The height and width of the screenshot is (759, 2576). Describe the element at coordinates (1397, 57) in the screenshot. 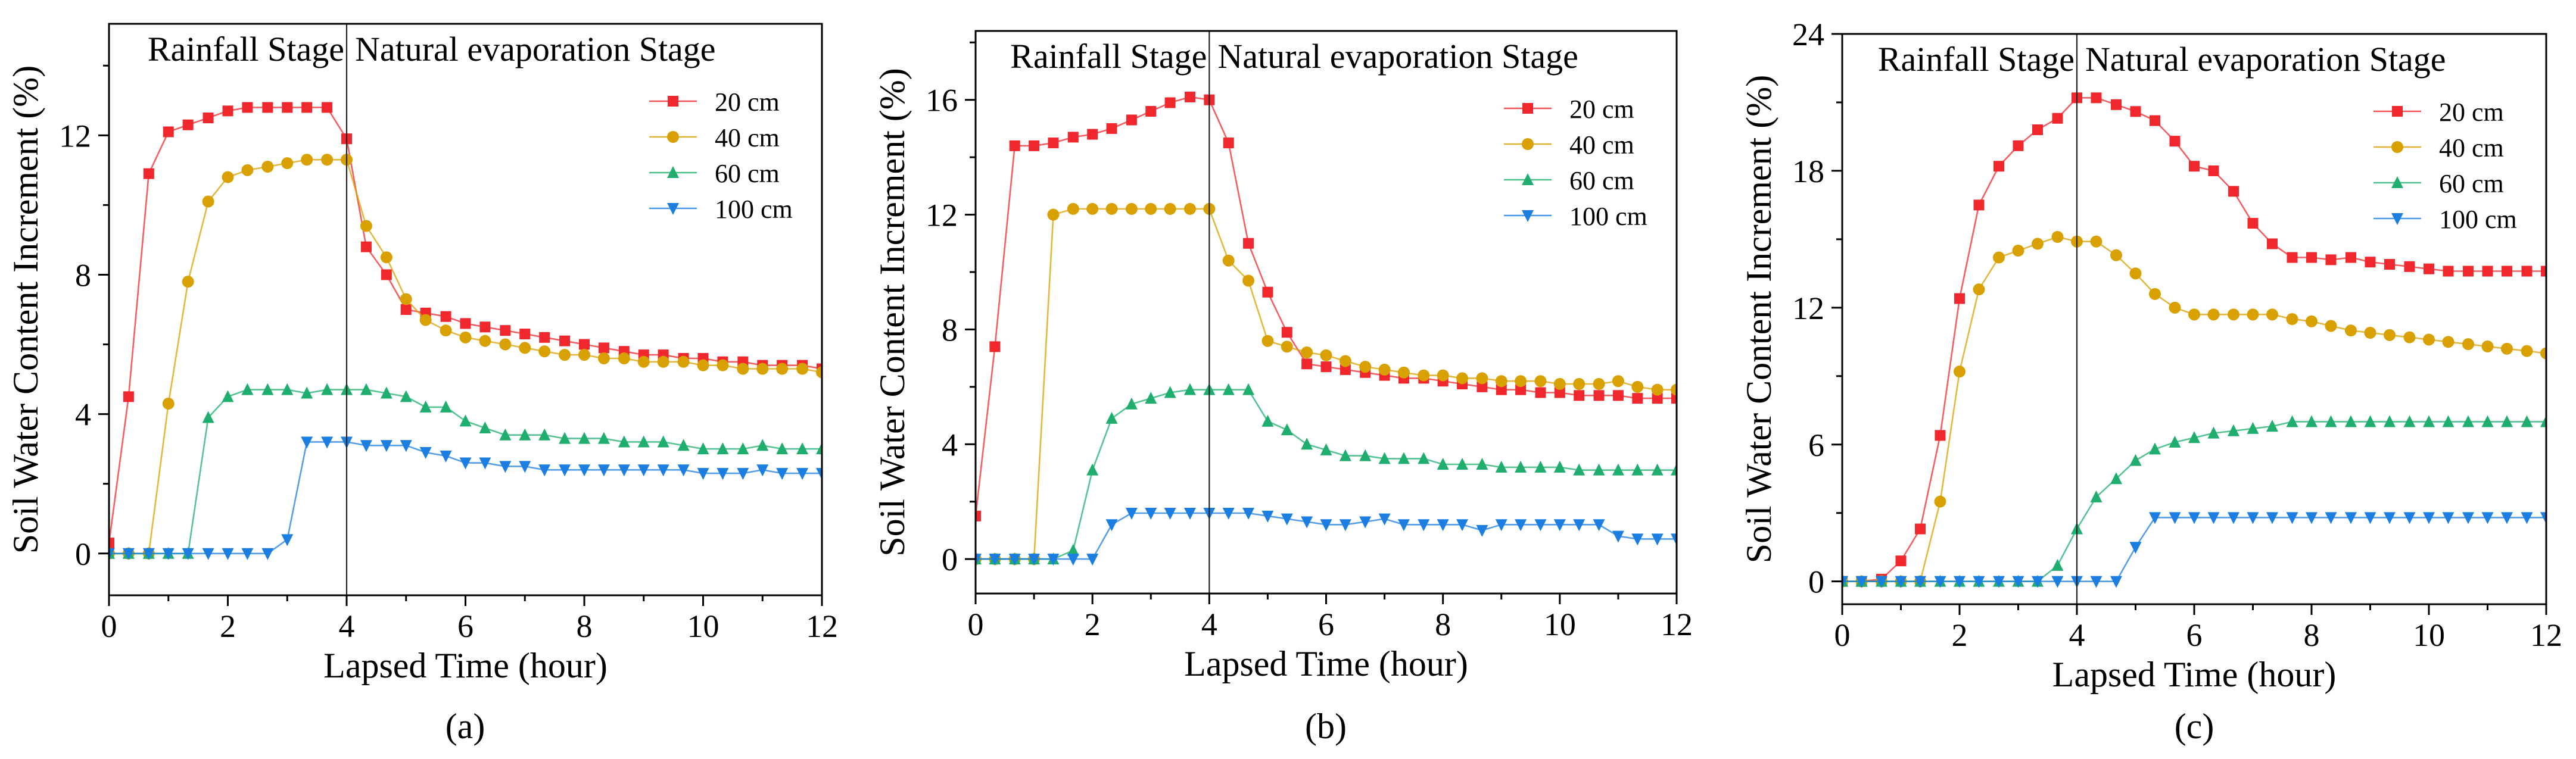

I see `stage-label-evaporation: Natural evaporation Stage` at that location.